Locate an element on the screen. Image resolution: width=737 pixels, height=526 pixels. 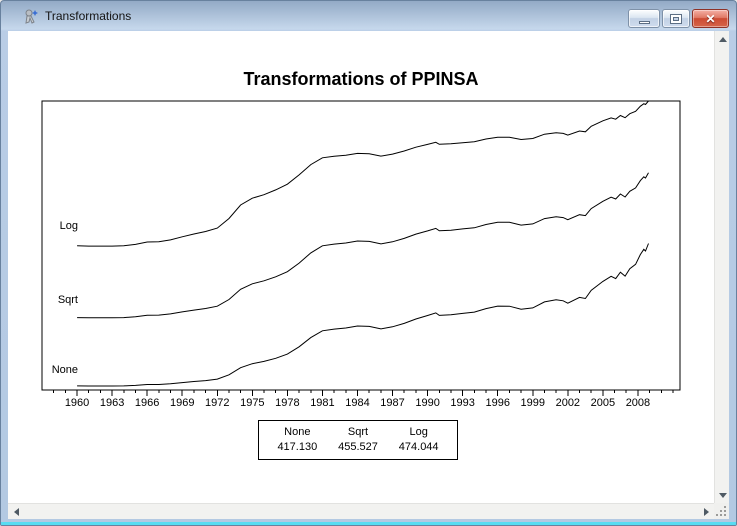
scroll-down-button is located at coordinates (722, 495).